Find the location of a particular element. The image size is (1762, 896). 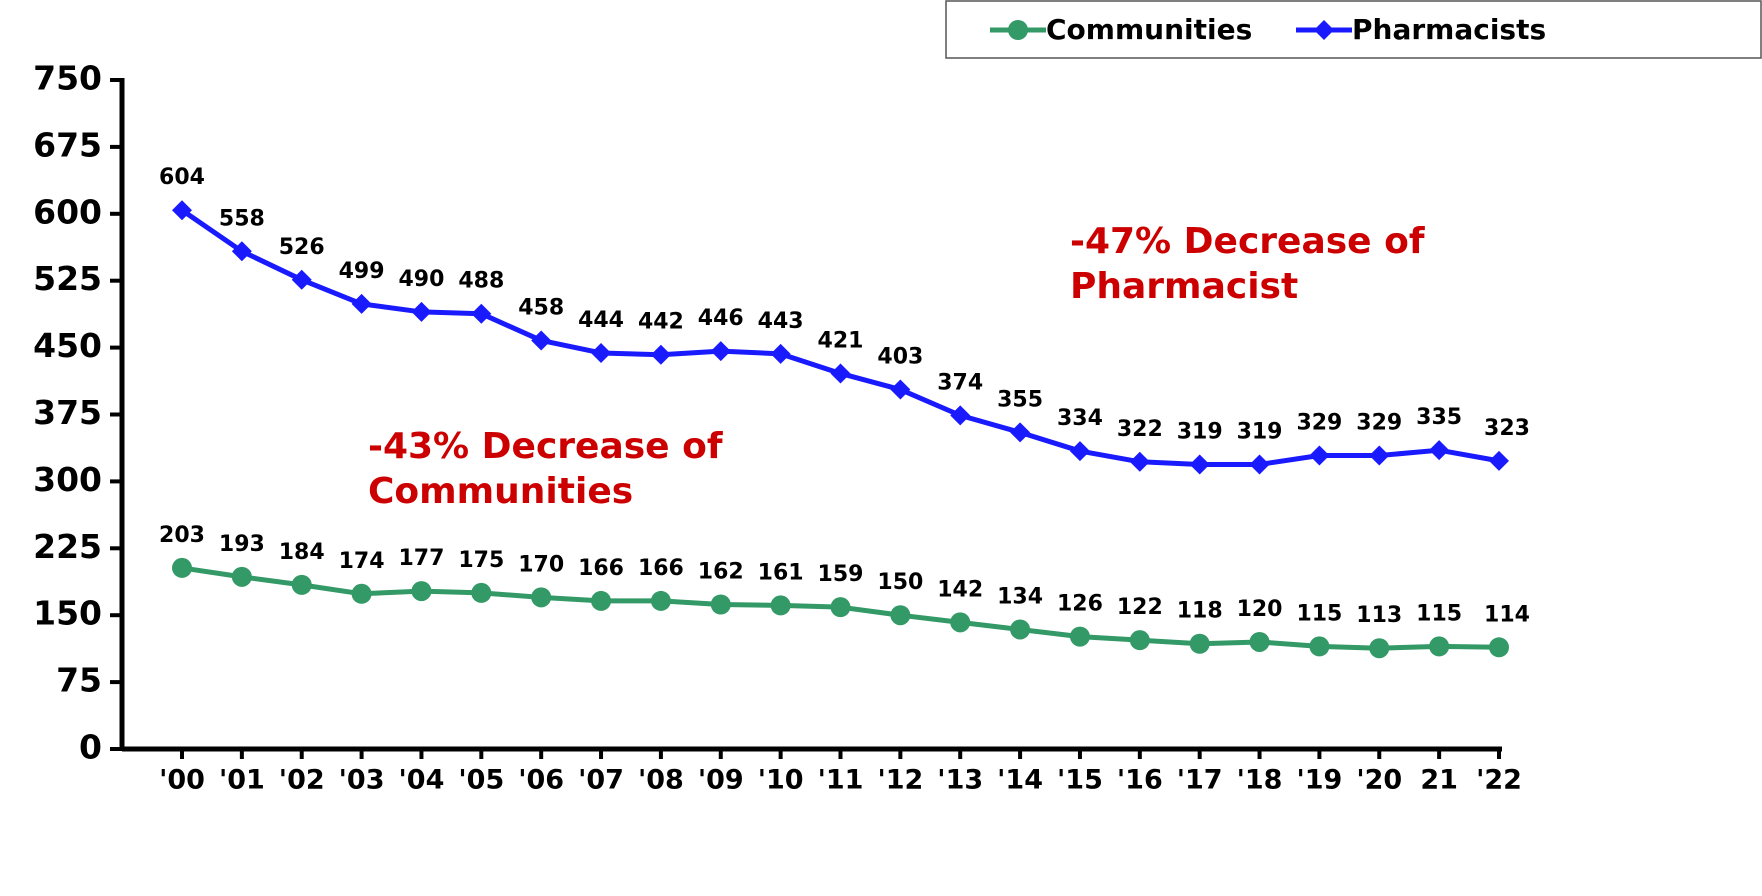

x-tick-label: '19 is located at coordinates (1319, 780).